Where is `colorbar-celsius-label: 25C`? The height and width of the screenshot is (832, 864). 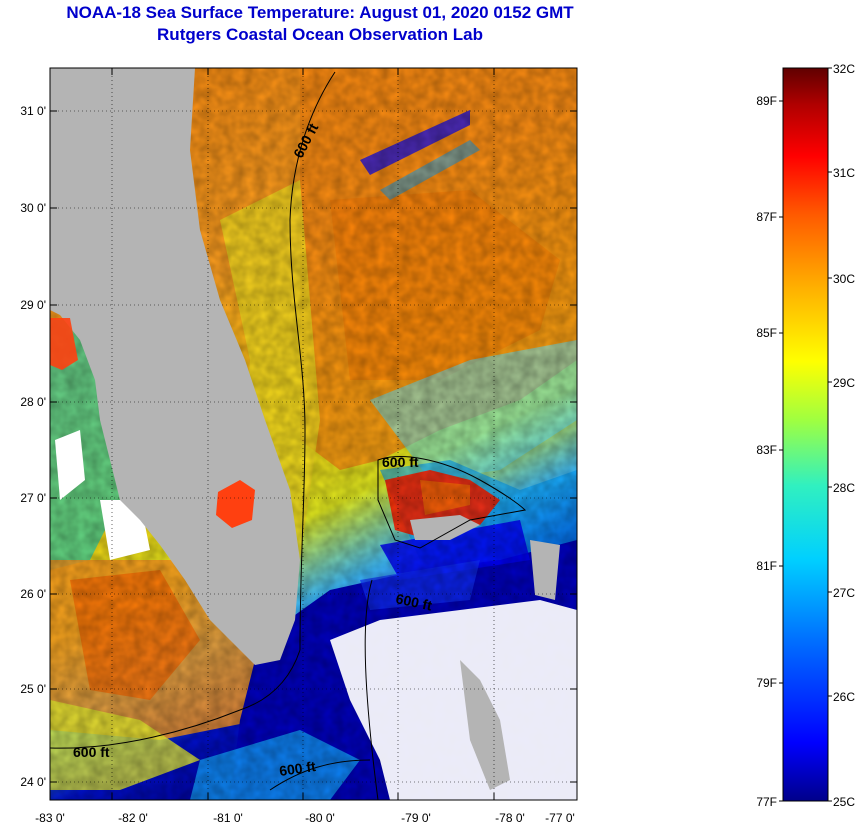
colorbar-celsius-label: 25C is located at coordinates (844, 802).